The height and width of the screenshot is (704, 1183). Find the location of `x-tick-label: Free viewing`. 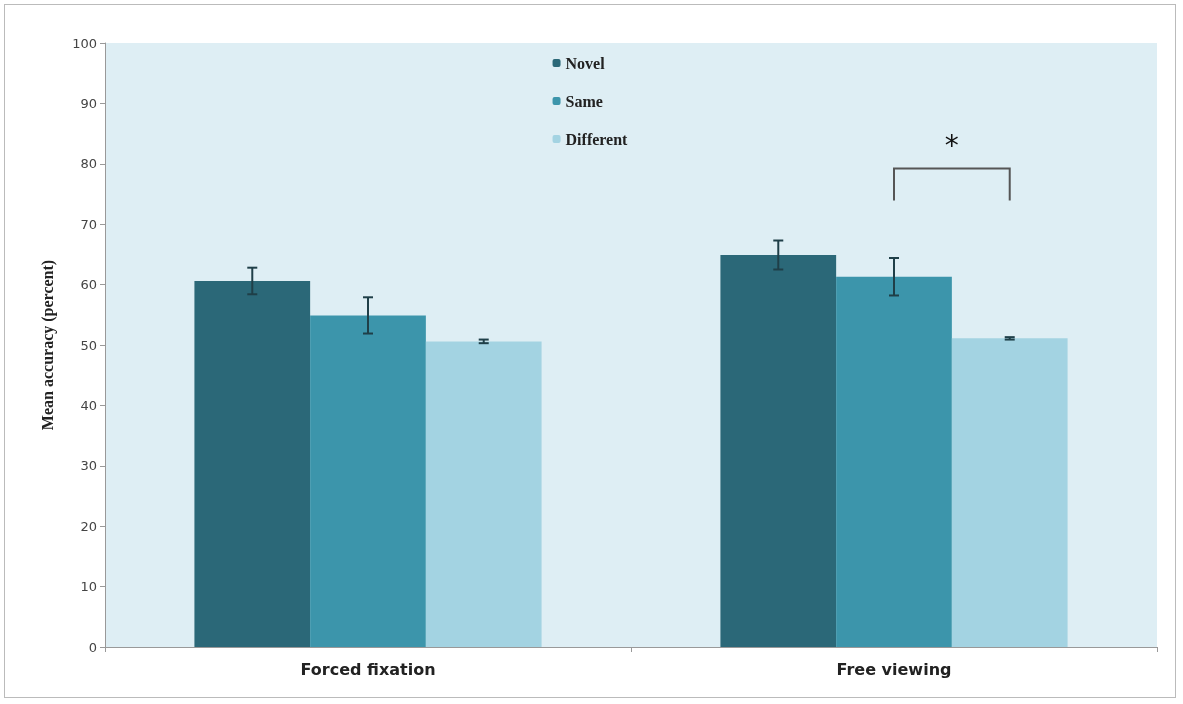

x-tick-label: Free viewing is located at coordinates (894, 669).